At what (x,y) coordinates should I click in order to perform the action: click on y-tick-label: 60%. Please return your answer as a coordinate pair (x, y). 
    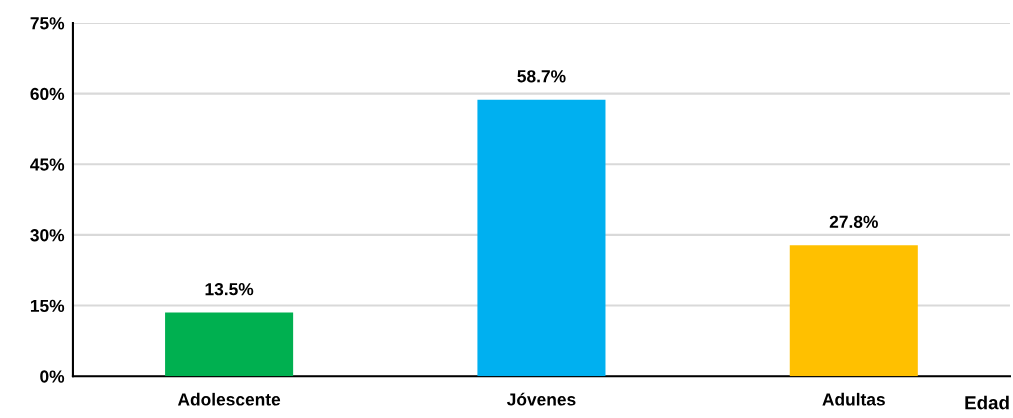
    Looking at the image, I should click on (47, 94).